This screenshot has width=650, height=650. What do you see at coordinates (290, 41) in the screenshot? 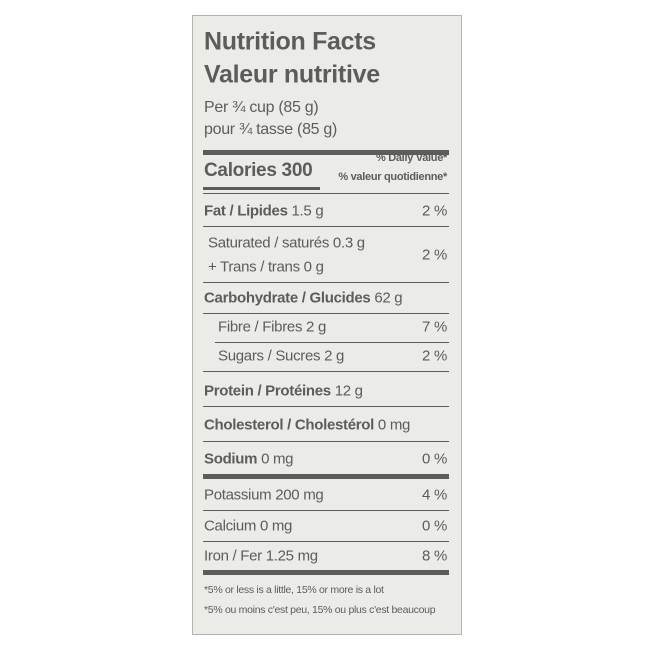
I see `title: Nutrition Facts` at bounding box center [290, 41].